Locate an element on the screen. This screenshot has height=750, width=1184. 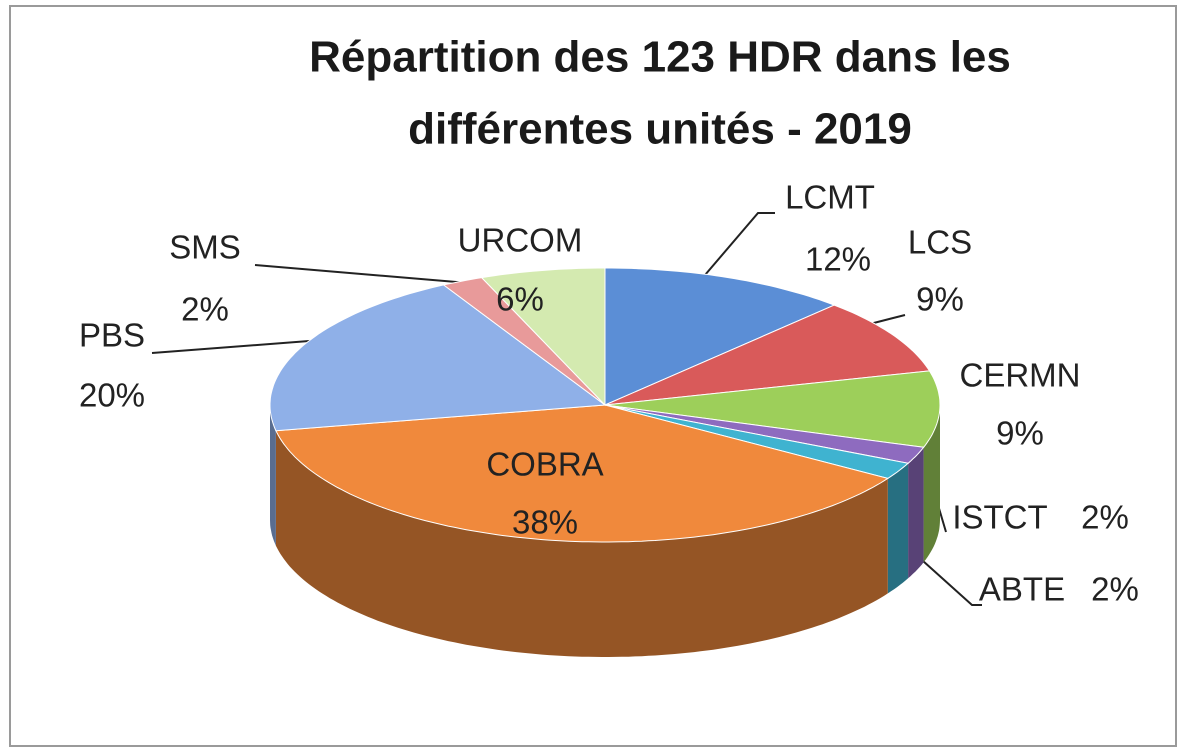
data-label-name: LCMT is located at coordinates (830, 197).